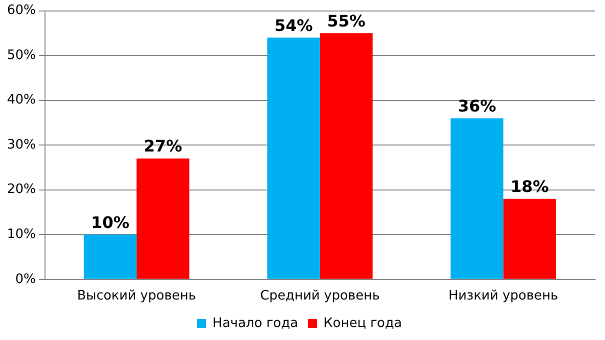 The width and height of the screenshot is (605, 340). What do you see at coordinates (477, 106) in the screenshot?
I see `data-label: 36%` at bounding box center [477, 106].